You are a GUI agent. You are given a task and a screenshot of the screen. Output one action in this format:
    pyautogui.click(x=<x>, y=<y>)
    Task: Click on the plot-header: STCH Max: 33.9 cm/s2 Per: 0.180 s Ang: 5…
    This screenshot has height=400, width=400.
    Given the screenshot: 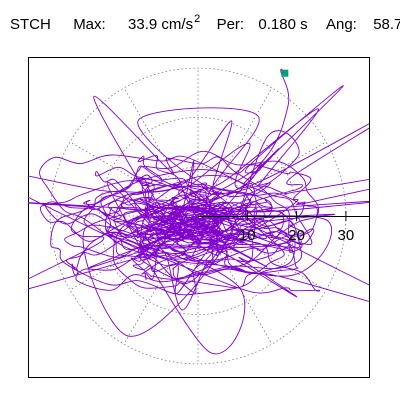 What is the action you would take?
    pyautogui.click(x=205, y=24)
    